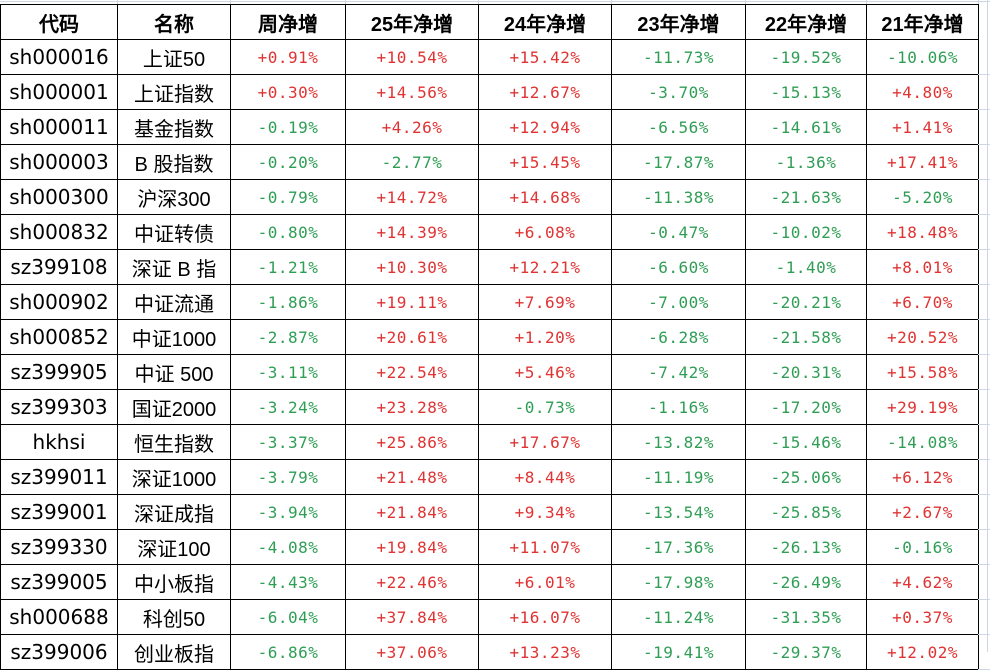  Describe the element at coordinates (922, 477) in the screenshot. I see `return-value-cell: +6.12%` at that location.